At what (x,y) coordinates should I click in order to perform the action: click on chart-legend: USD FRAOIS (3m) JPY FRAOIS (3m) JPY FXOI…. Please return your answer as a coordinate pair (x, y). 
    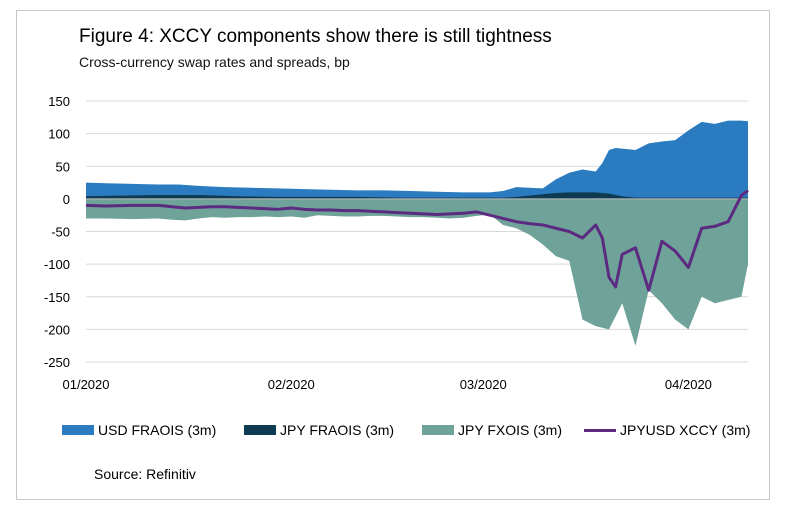
    Looking at the image, I should click on (410, 432).